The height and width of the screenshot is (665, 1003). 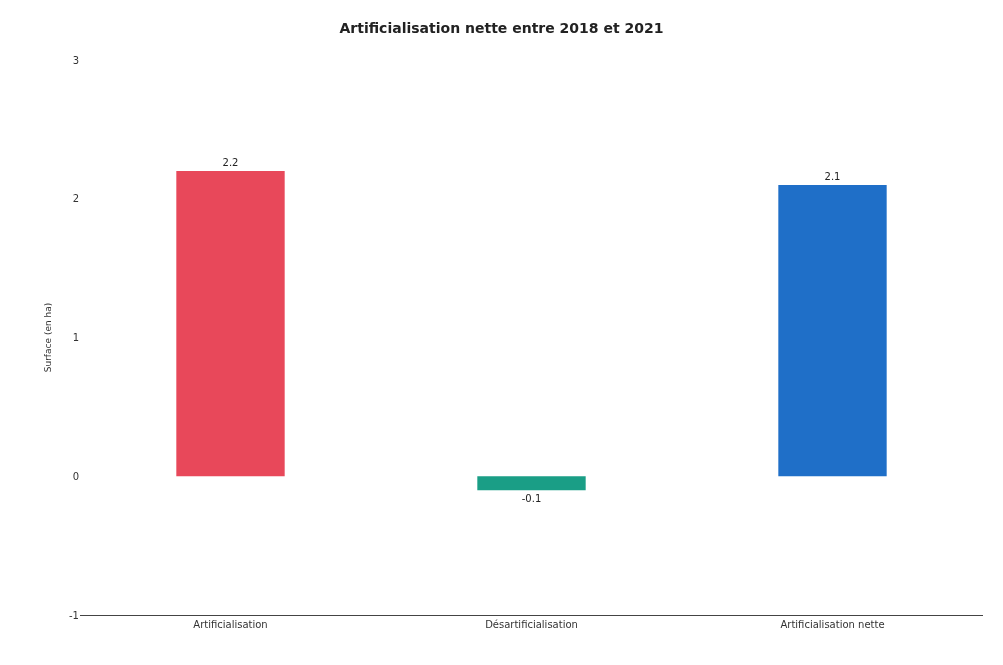 I want to click on x-tick-label: Désartificialisation, so click(x=531, y=624).